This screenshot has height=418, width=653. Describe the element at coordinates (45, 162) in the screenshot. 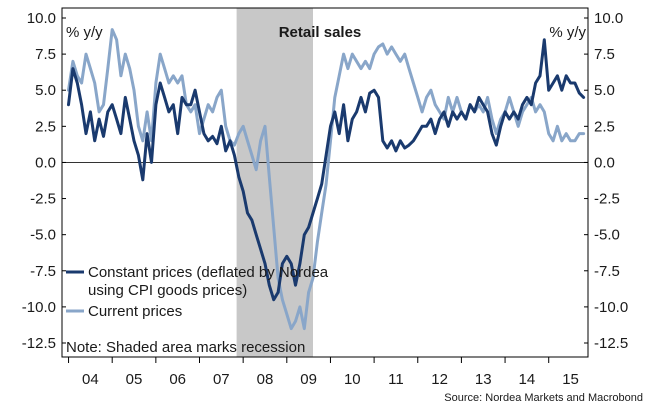

I see `y-tick-label-left: 0.0` at that location.